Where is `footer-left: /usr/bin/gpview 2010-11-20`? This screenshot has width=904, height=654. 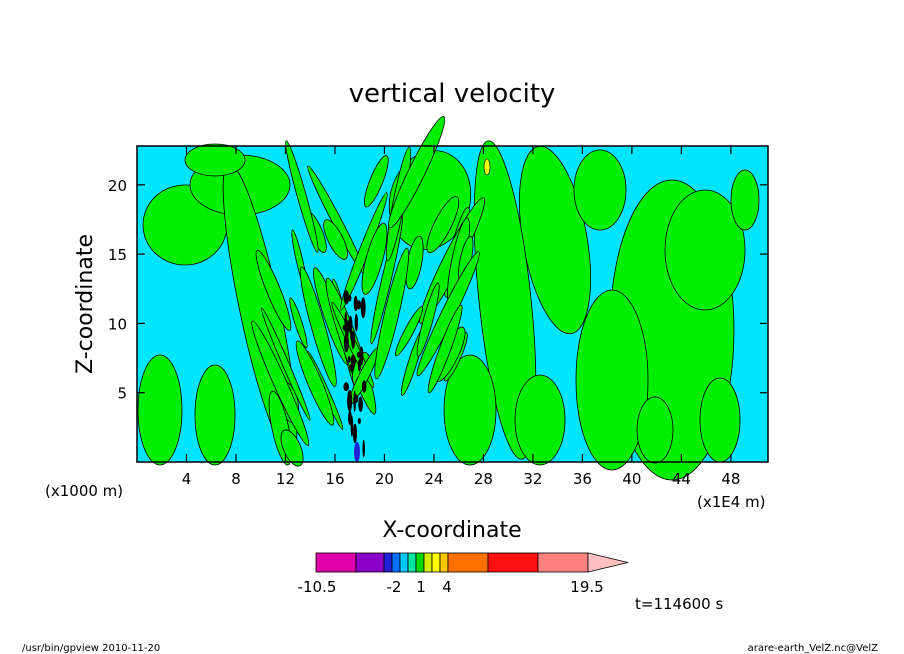
footer-left: /usr/bin/gpview 2010-11-20 is located at coordinates (91, 648).